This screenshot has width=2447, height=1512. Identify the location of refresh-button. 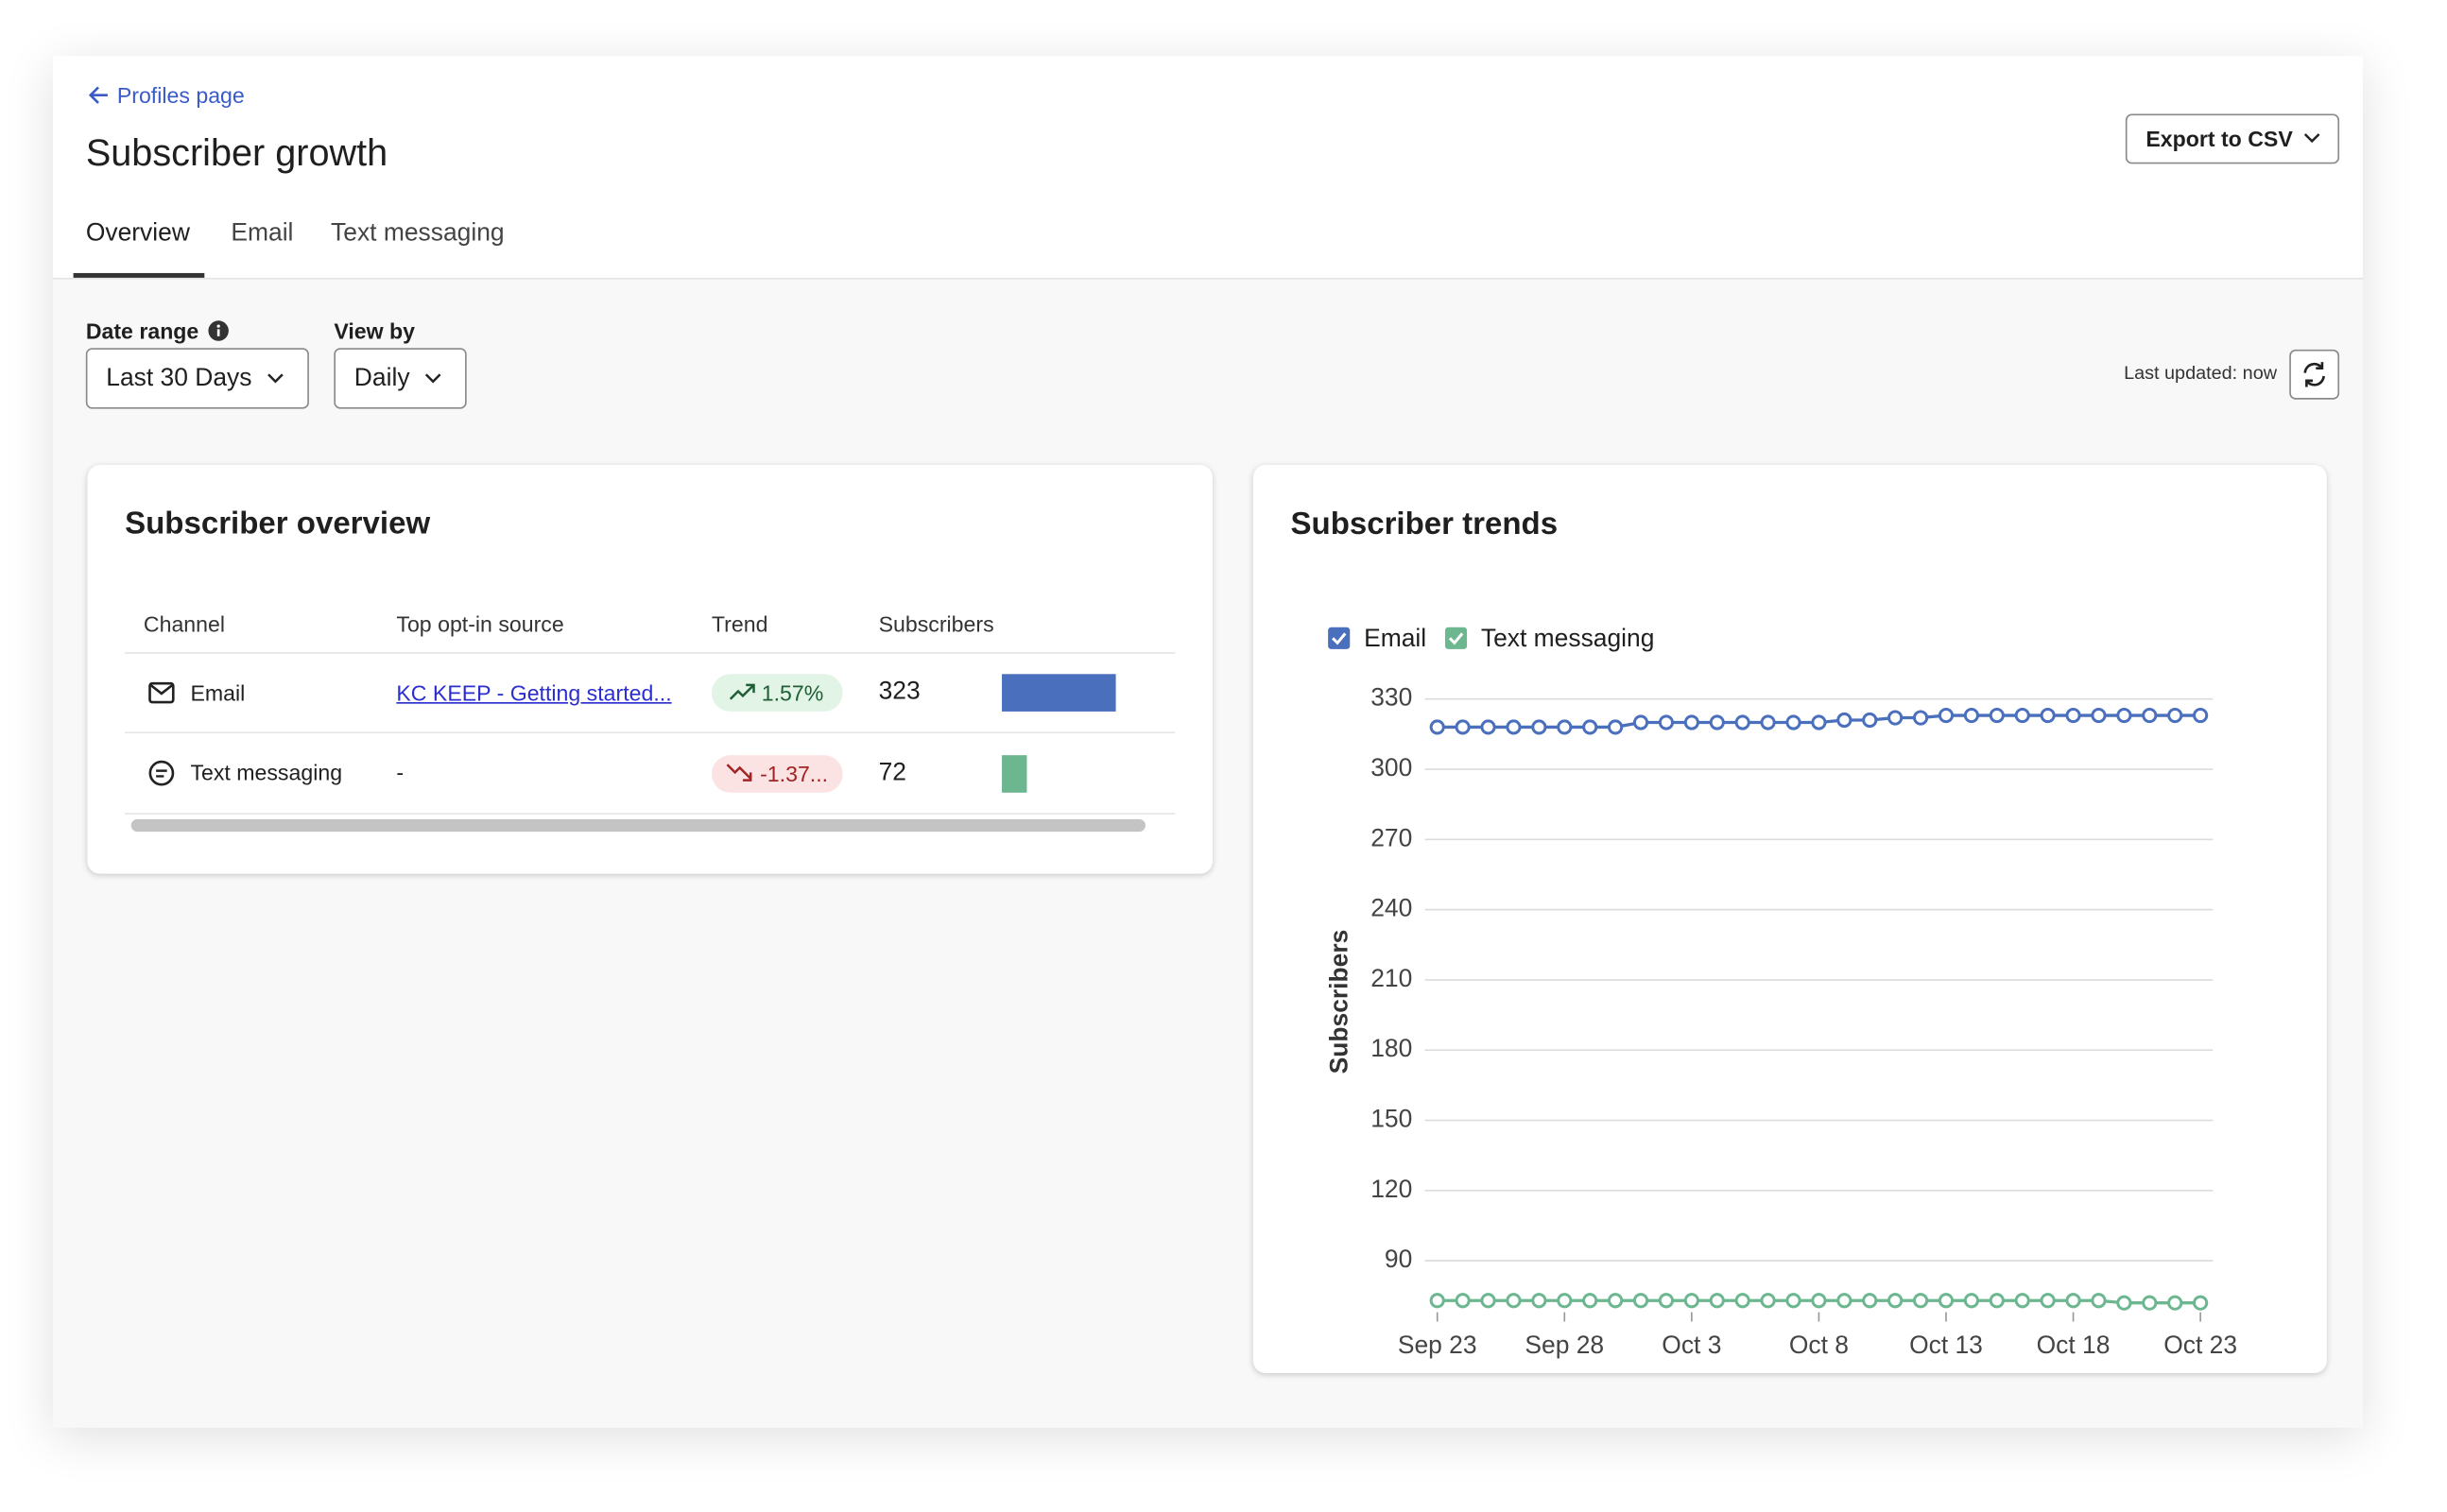
(2314, 374).